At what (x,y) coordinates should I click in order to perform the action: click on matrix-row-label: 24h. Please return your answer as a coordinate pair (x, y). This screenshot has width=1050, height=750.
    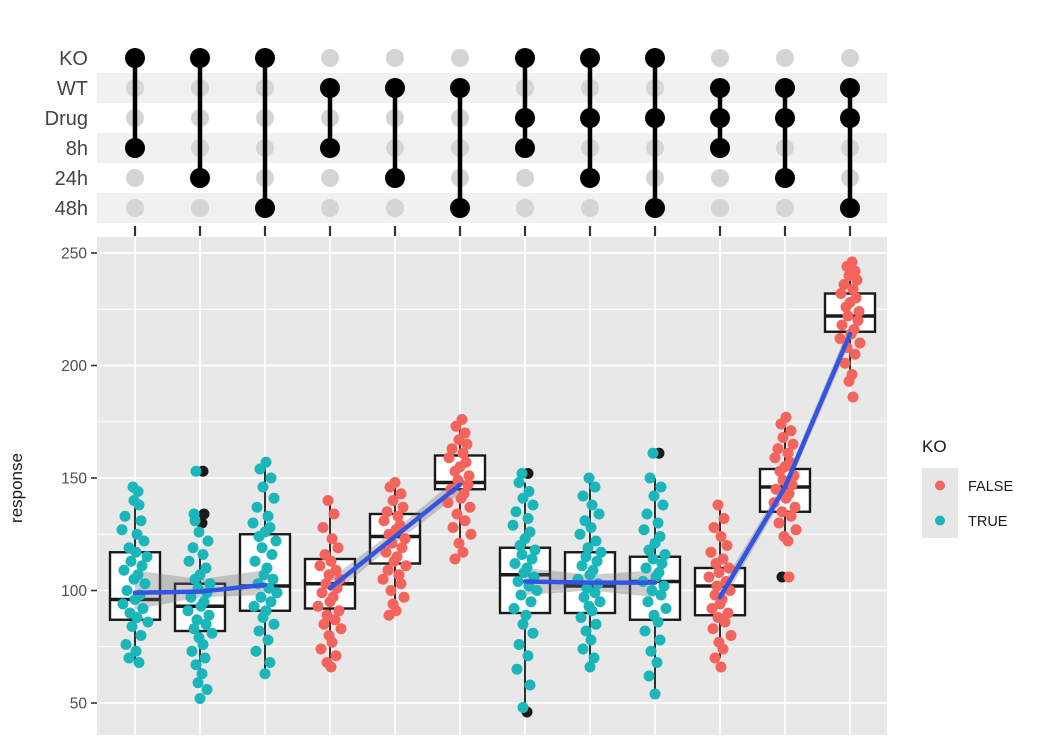
    Looking at the image, I should click on (71, 179).